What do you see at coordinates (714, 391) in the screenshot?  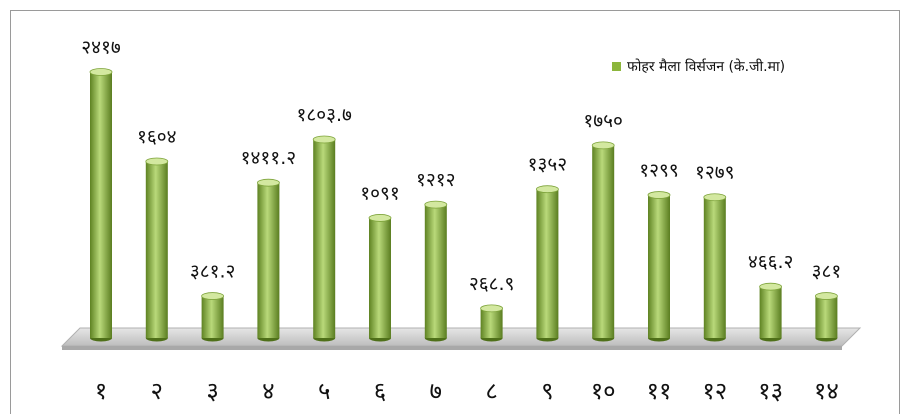 I see `x-tick-label: १२` at bounding box center [714, 391].